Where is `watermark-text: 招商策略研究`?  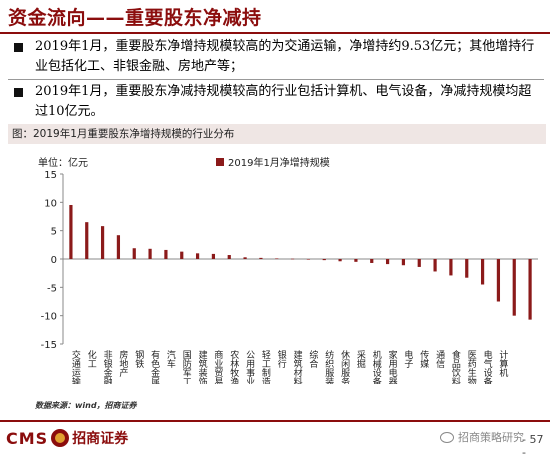
watermark-text: 招商策略研究 is located at coordinates (491, 437).